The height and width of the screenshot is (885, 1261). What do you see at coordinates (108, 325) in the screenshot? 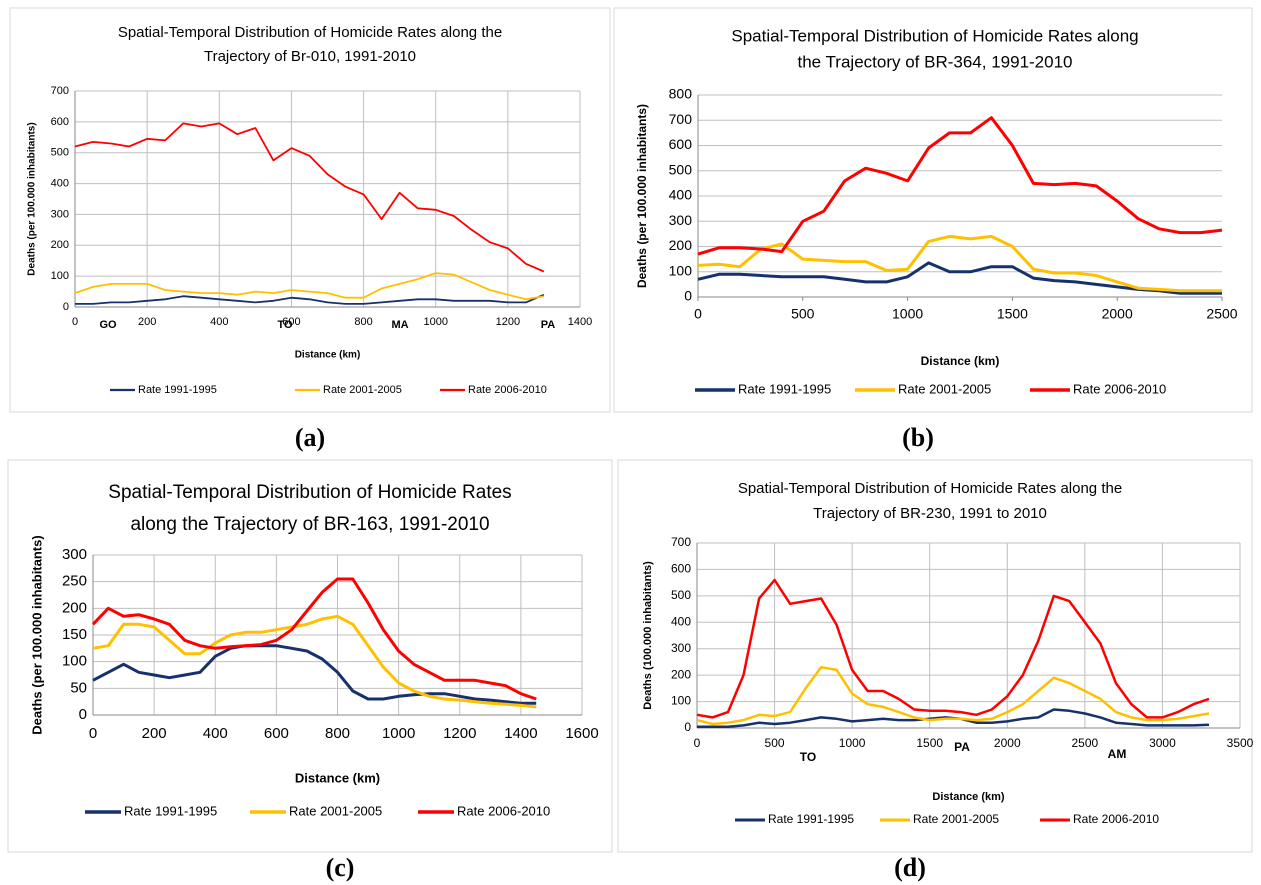
I see `region-label: GO` at bounding box center [108, 325].